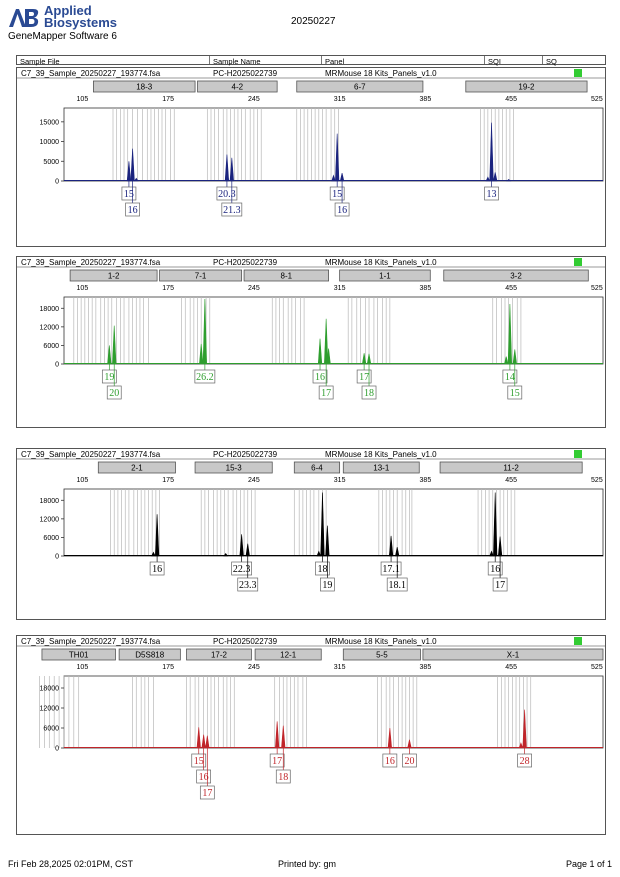  I want to click on marker-label: 13-1, so click(381, 468).